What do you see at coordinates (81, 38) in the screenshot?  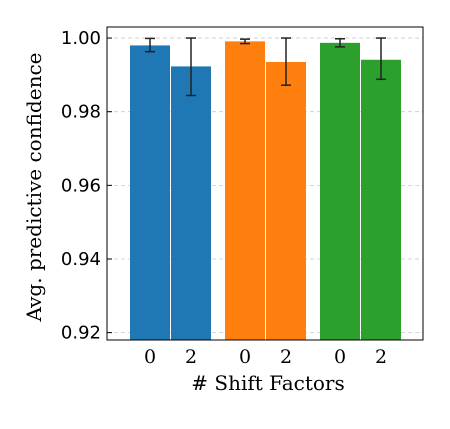 I see `y-tick-label: 1.00` at bounding box center [81, 38].